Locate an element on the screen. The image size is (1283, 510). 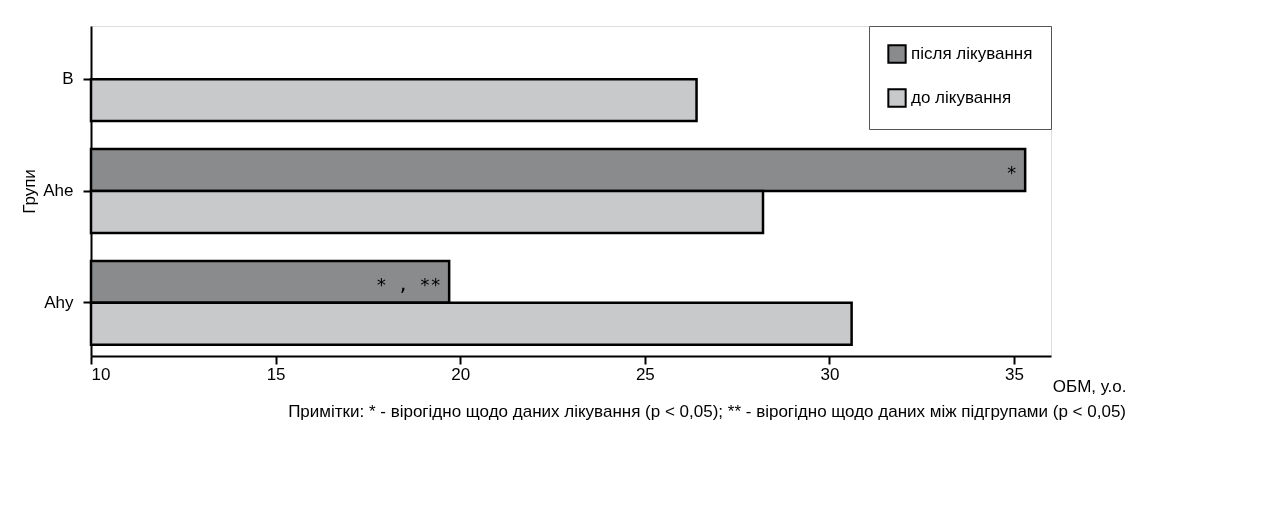
x-tick-label: 25 is located at coordinates (645, 374).